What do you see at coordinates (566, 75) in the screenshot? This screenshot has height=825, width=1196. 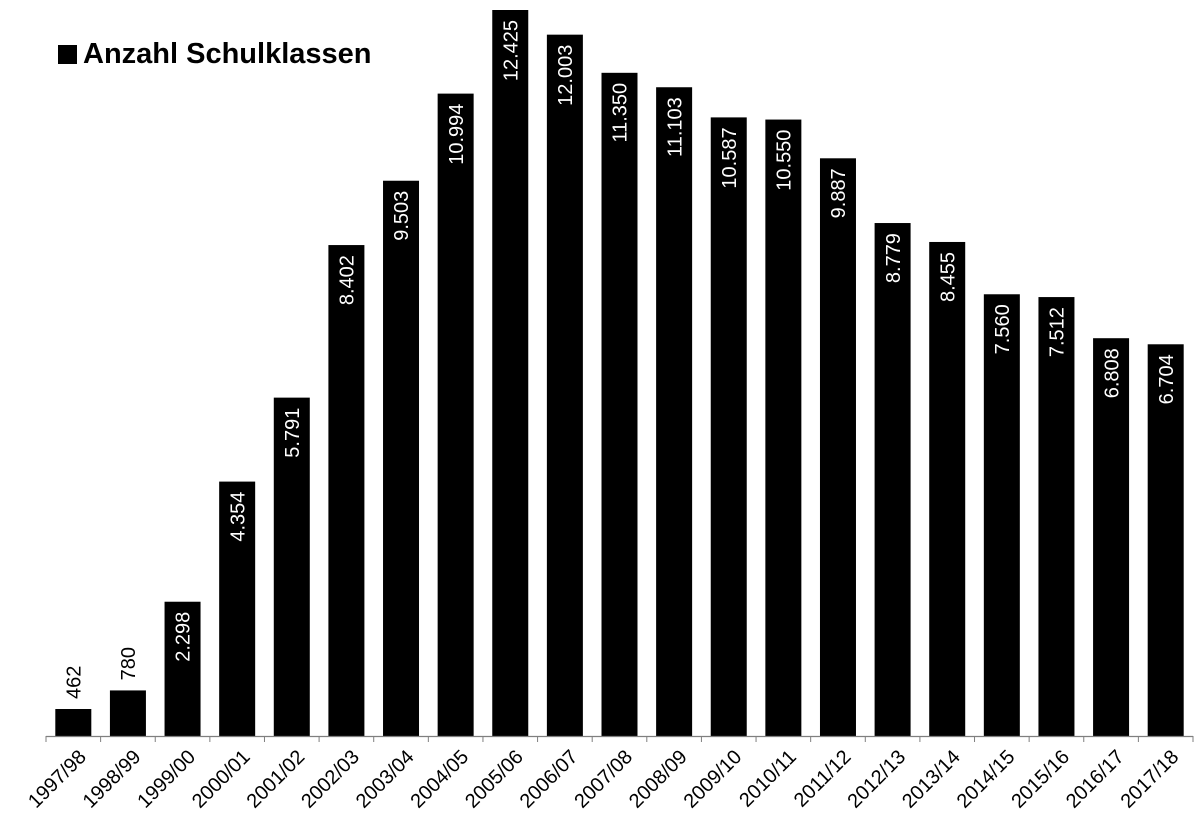 I see `value-label-2006-07: 12.003` at bounding box center [566, 75].